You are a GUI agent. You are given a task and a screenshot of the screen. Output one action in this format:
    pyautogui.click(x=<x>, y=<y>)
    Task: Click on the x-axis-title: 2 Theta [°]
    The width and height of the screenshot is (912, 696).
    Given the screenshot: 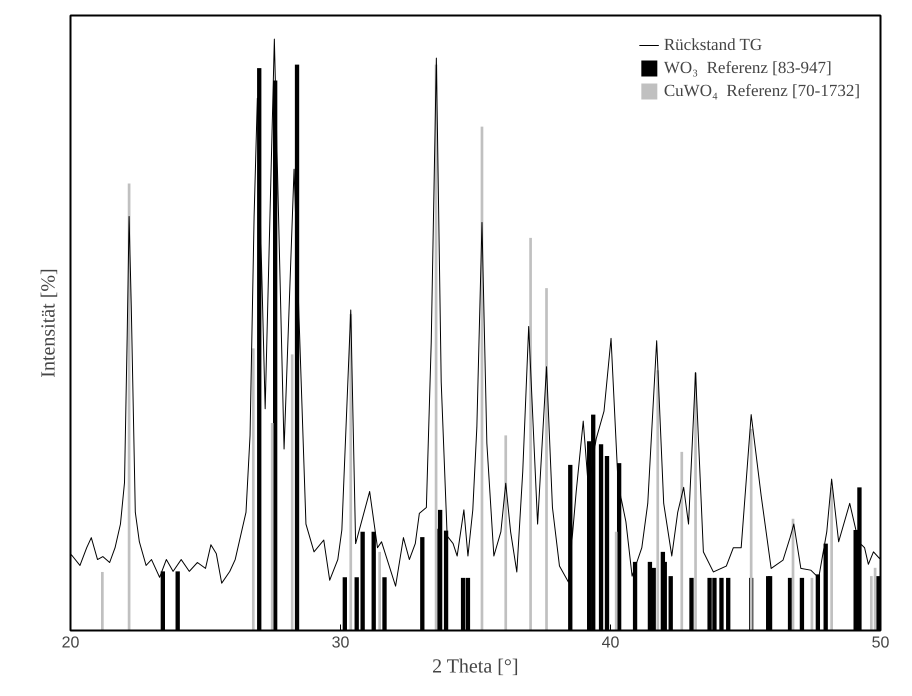 What is the action you would take?
    pyautogui.click(x=475, y=667)
    